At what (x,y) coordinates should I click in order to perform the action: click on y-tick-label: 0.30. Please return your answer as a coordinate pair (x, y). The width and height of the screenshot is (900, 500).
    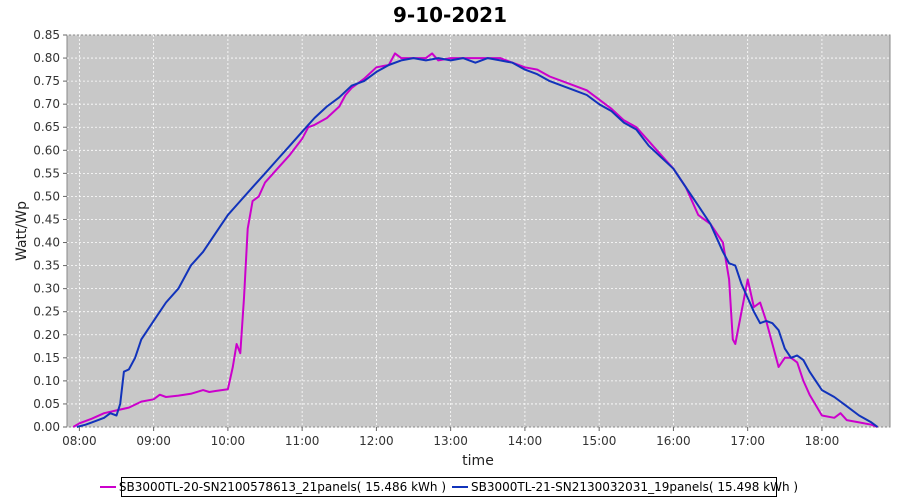
    Looking at the image, I should click on (46, 289).